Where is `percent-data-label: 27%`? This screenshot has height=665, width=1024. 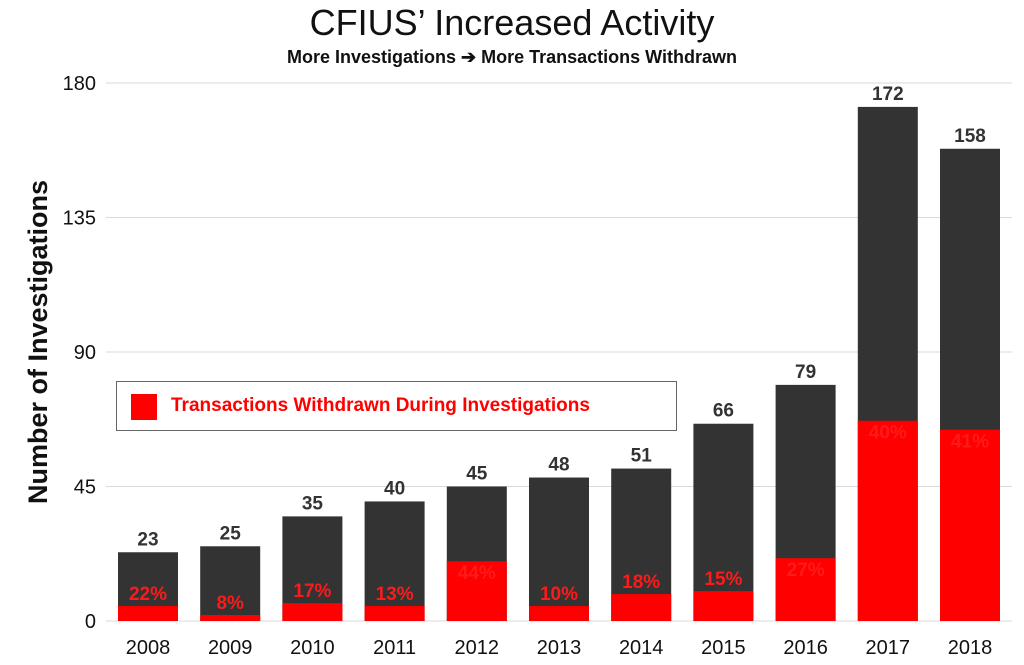
percent-data-label: 27% is located at coordinates (806, 570).